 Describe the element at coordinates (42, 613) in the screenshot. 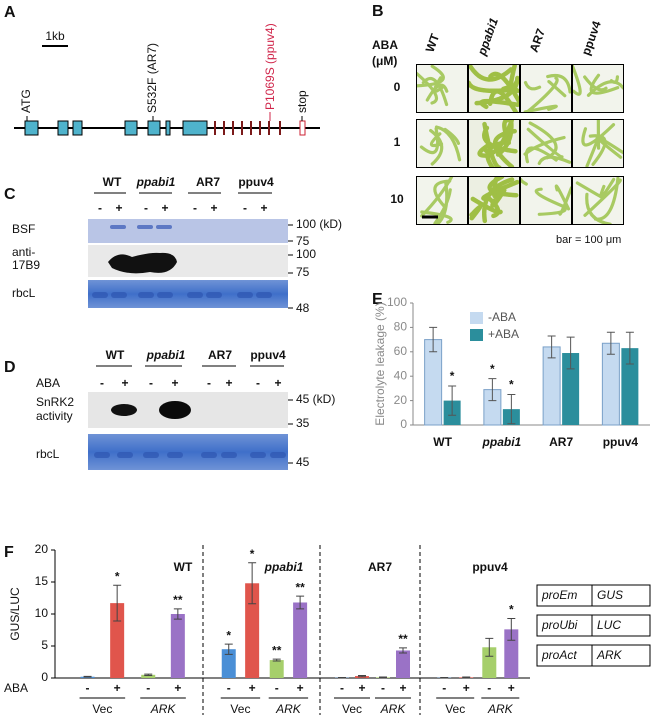

I see `y-tick-label: 10` at that location.